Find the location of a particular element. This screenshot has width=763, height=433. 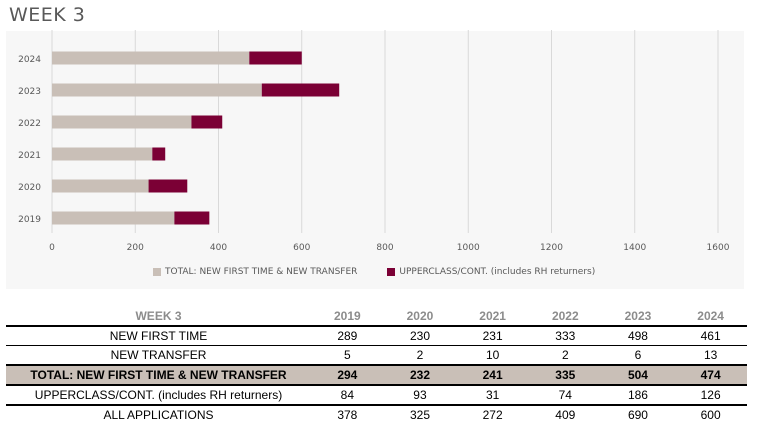

table-cell: 5 is located at coordinates (347, 355).